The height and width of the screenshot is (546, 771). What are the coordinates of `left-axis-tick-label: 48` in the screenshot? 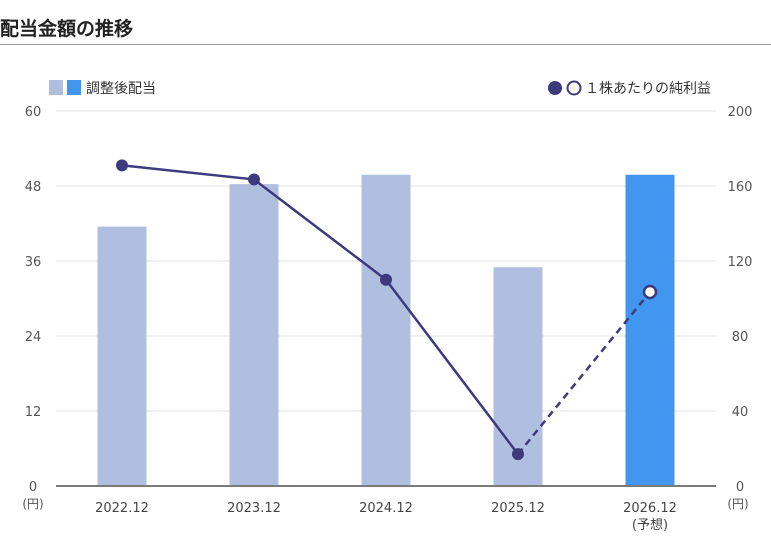 It's located at (33, 187).